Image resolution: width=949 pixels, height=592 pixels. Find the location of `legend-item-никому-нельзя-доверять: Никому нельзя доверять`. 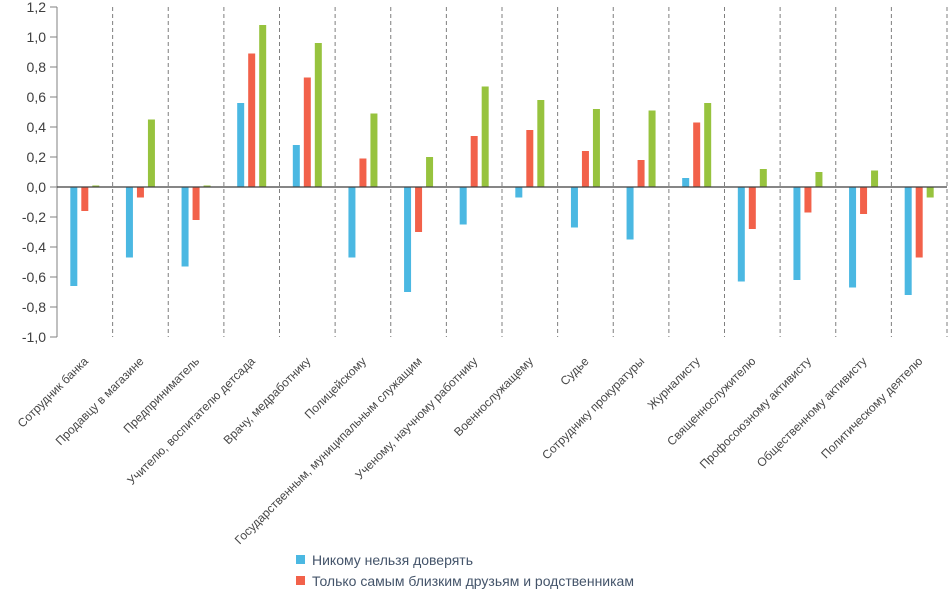

legend-item-никому-нельзя-доверять: Никому нельзя доверять is located at coordinates (465, 559).